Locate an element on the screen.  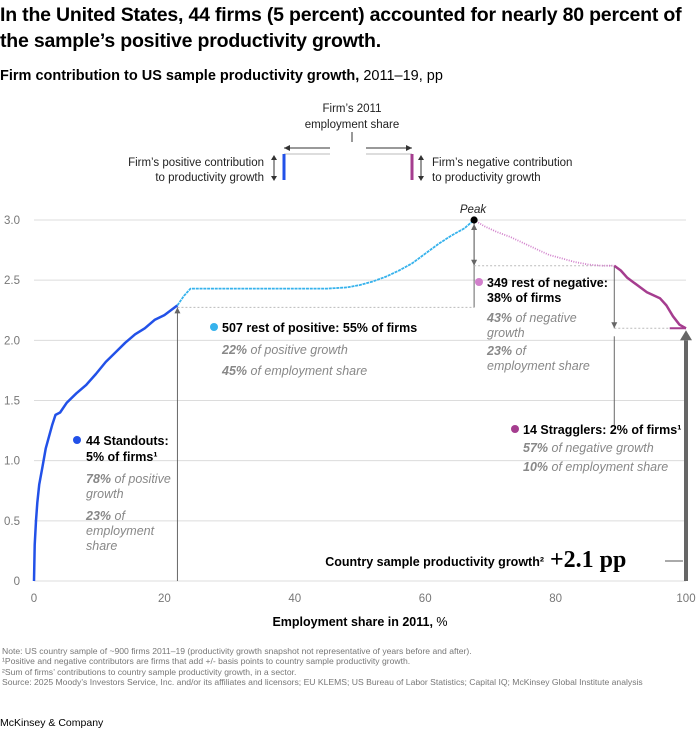
standouts-stat1: 78% of positive is located at coordinates (128, 479).